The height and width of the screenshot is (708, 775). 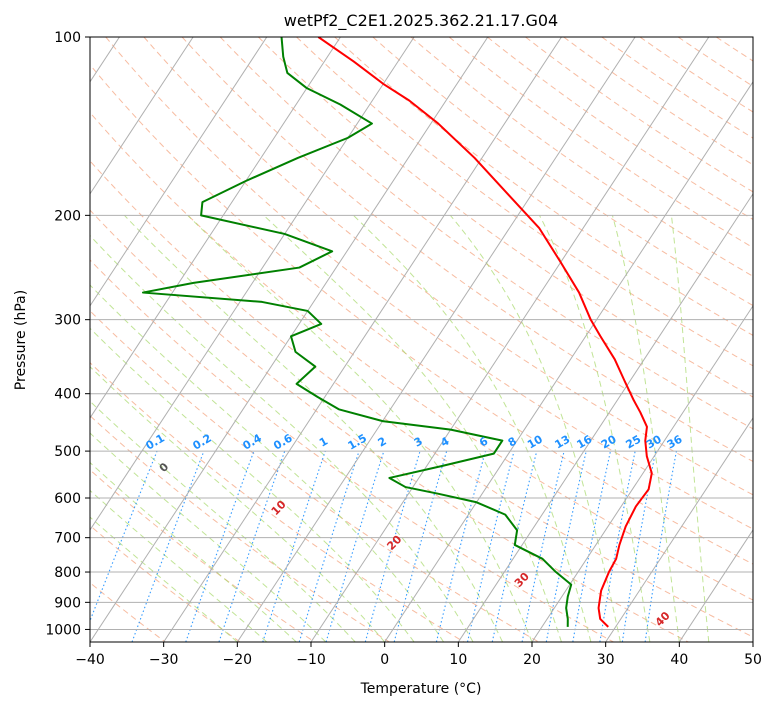 I want to click on x-tick-label: 30, so click(x=606, y=660).